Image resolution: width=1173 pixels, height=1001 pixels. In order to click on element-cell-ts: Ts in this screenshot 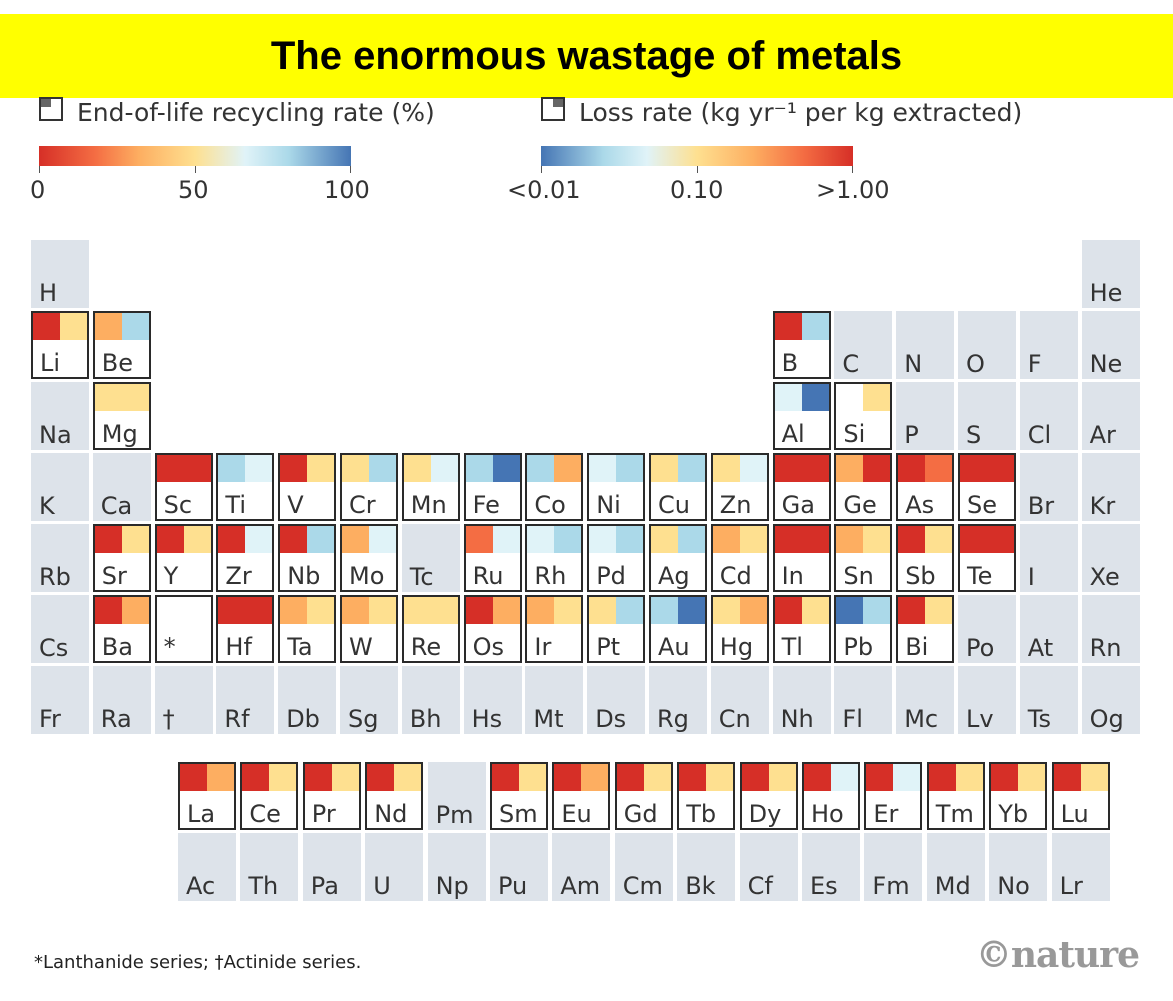, I will do `click(1048, 700)`.